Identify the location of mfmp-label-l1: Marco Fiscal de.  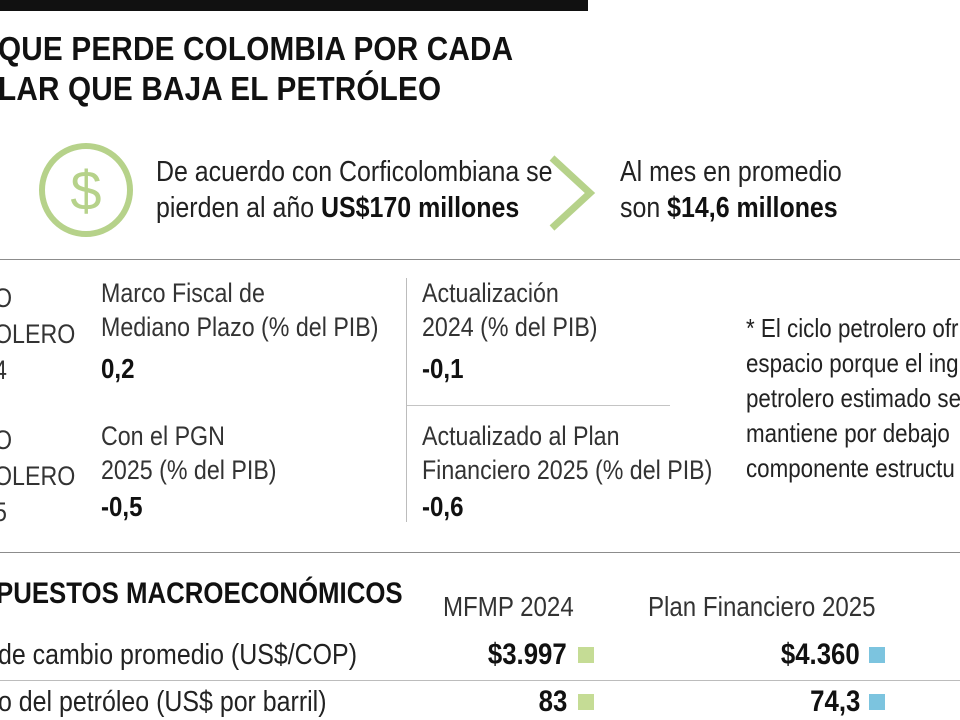
(183, 293).